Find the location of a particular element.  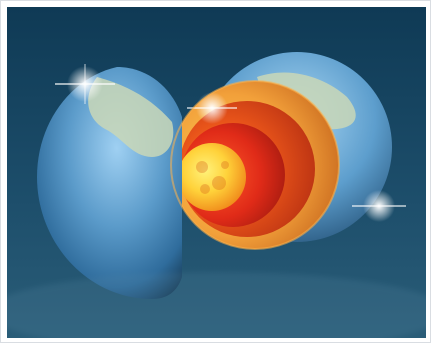

inner-core is located at coordinates (212, 177).